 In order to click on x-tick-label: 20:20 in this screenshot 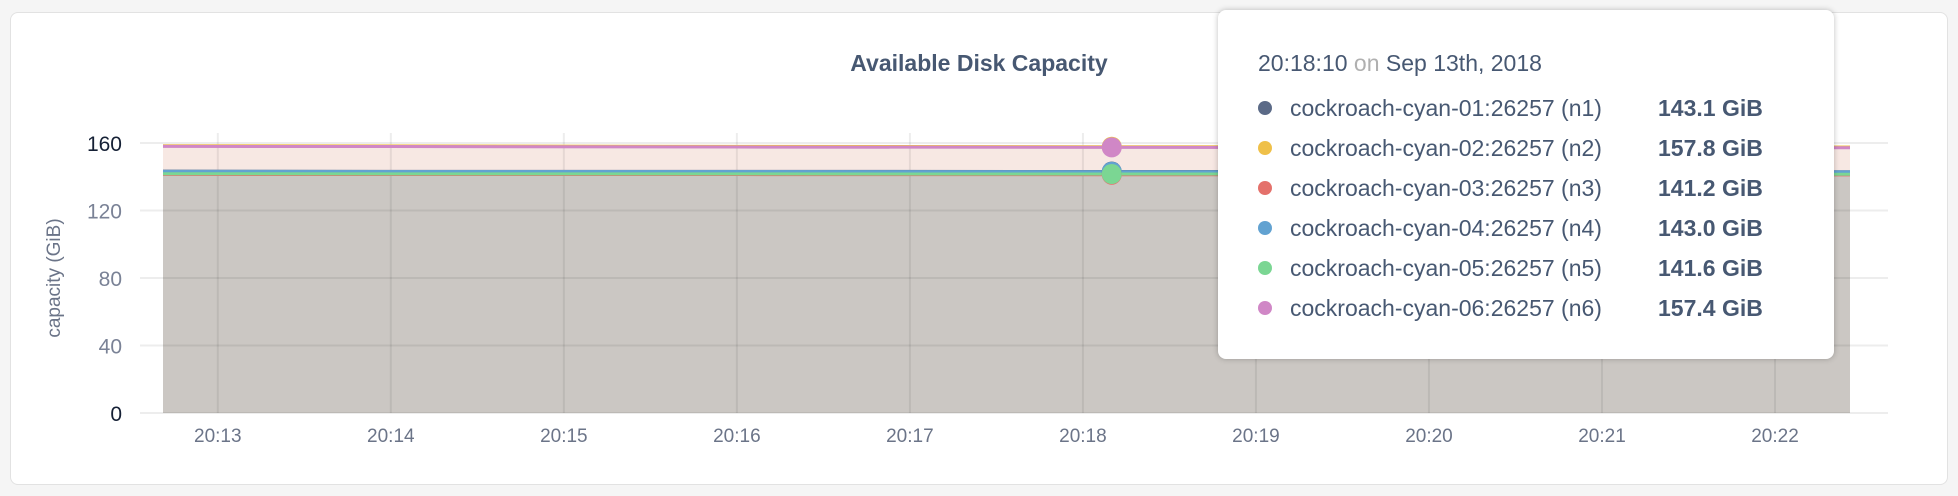, I will do `click(1429, 436)`.